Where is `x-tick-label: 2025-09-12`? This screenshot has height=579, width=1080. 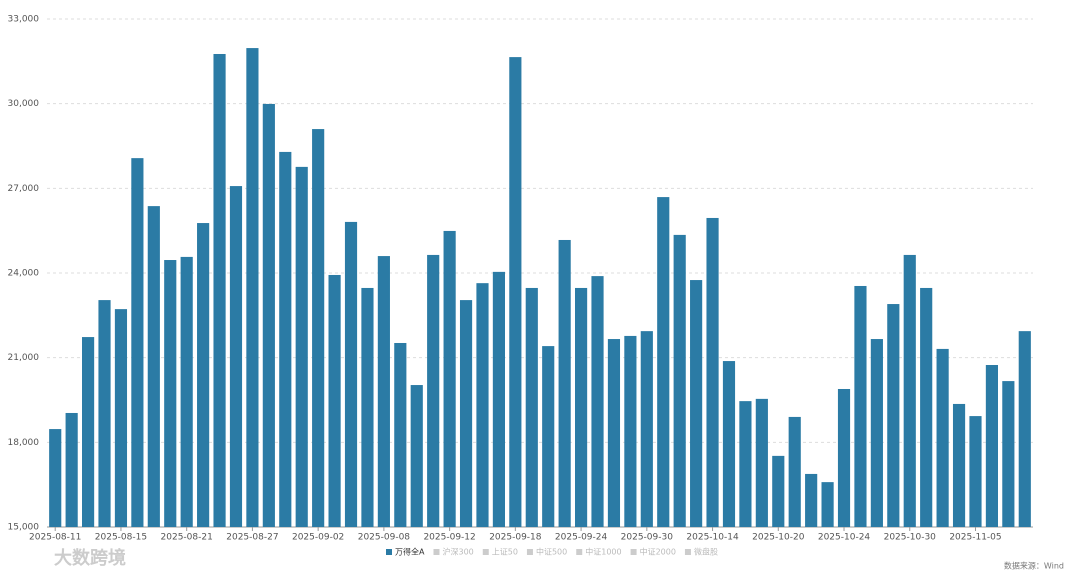
x-tick-label: 2025-09-12 is located at coordinates (449, 538).